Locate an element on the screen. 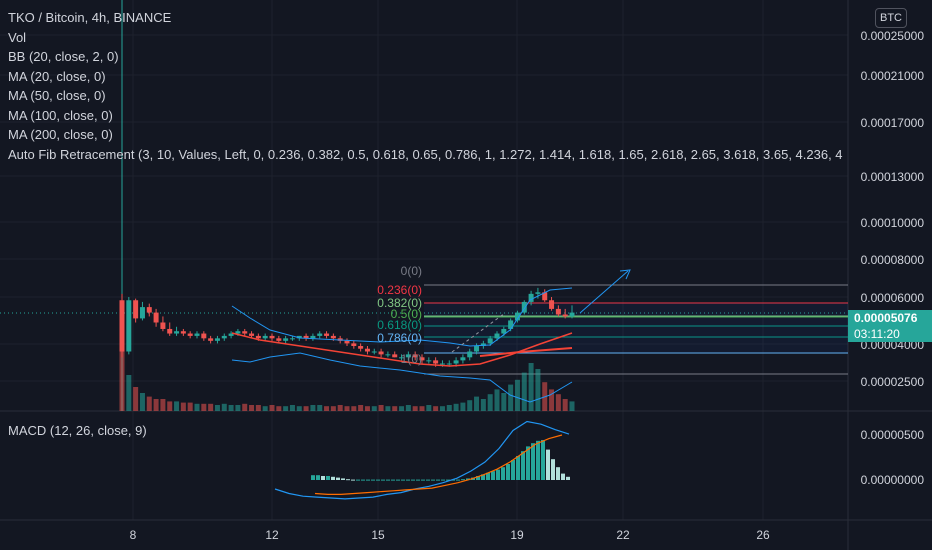  price-tick: 0.00010000 is located at coordinates (892, 223).